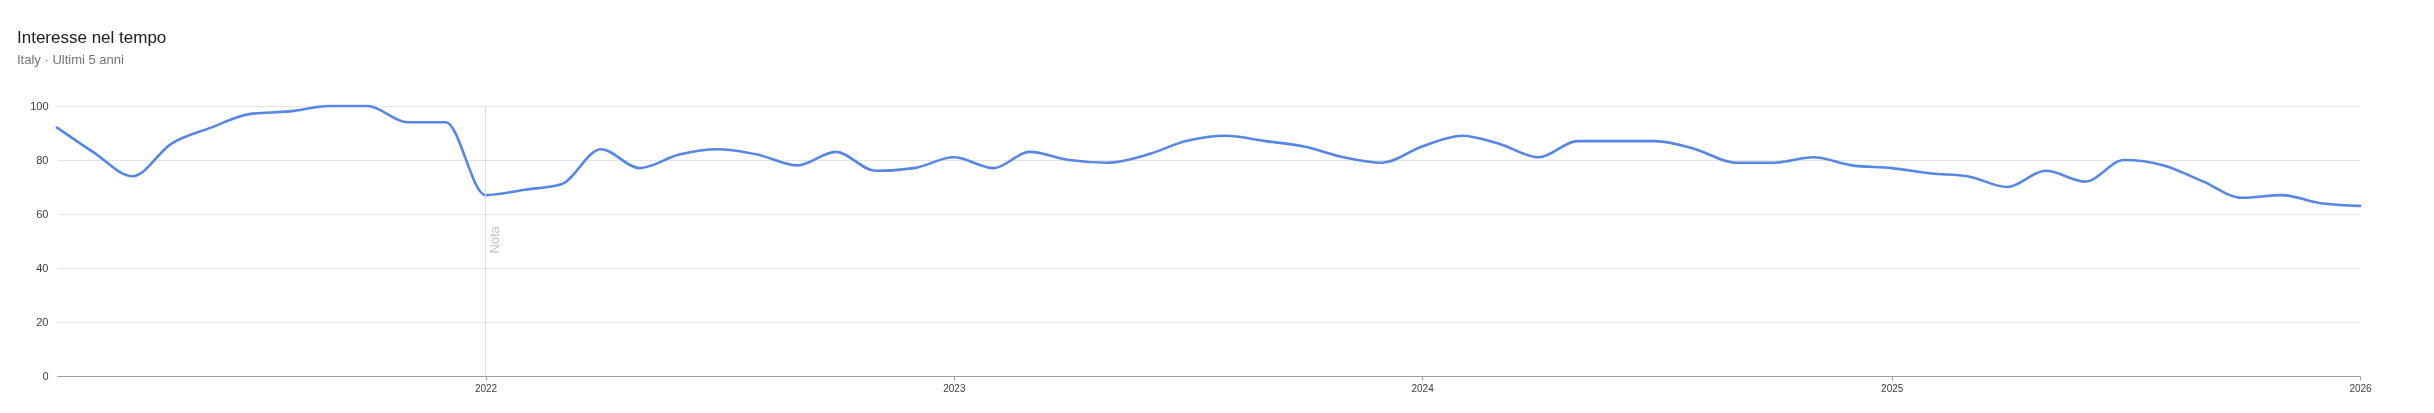  What do you see at coordinates (1892, 388) in the screenshot?
I see `x-tick-label: 2025` at bounding box center [1892, 388].